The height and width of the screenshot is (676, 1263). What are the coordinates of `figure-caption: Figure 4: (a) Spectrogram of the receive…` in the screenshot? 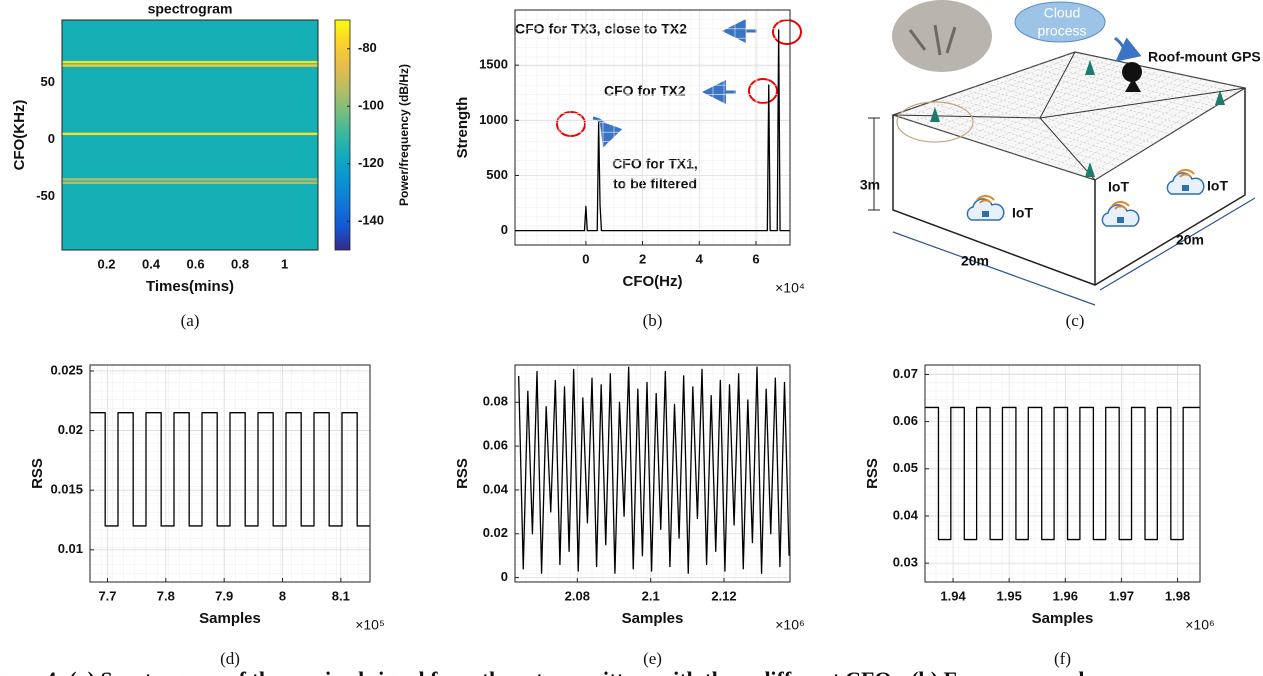 It's located at (542, 671).